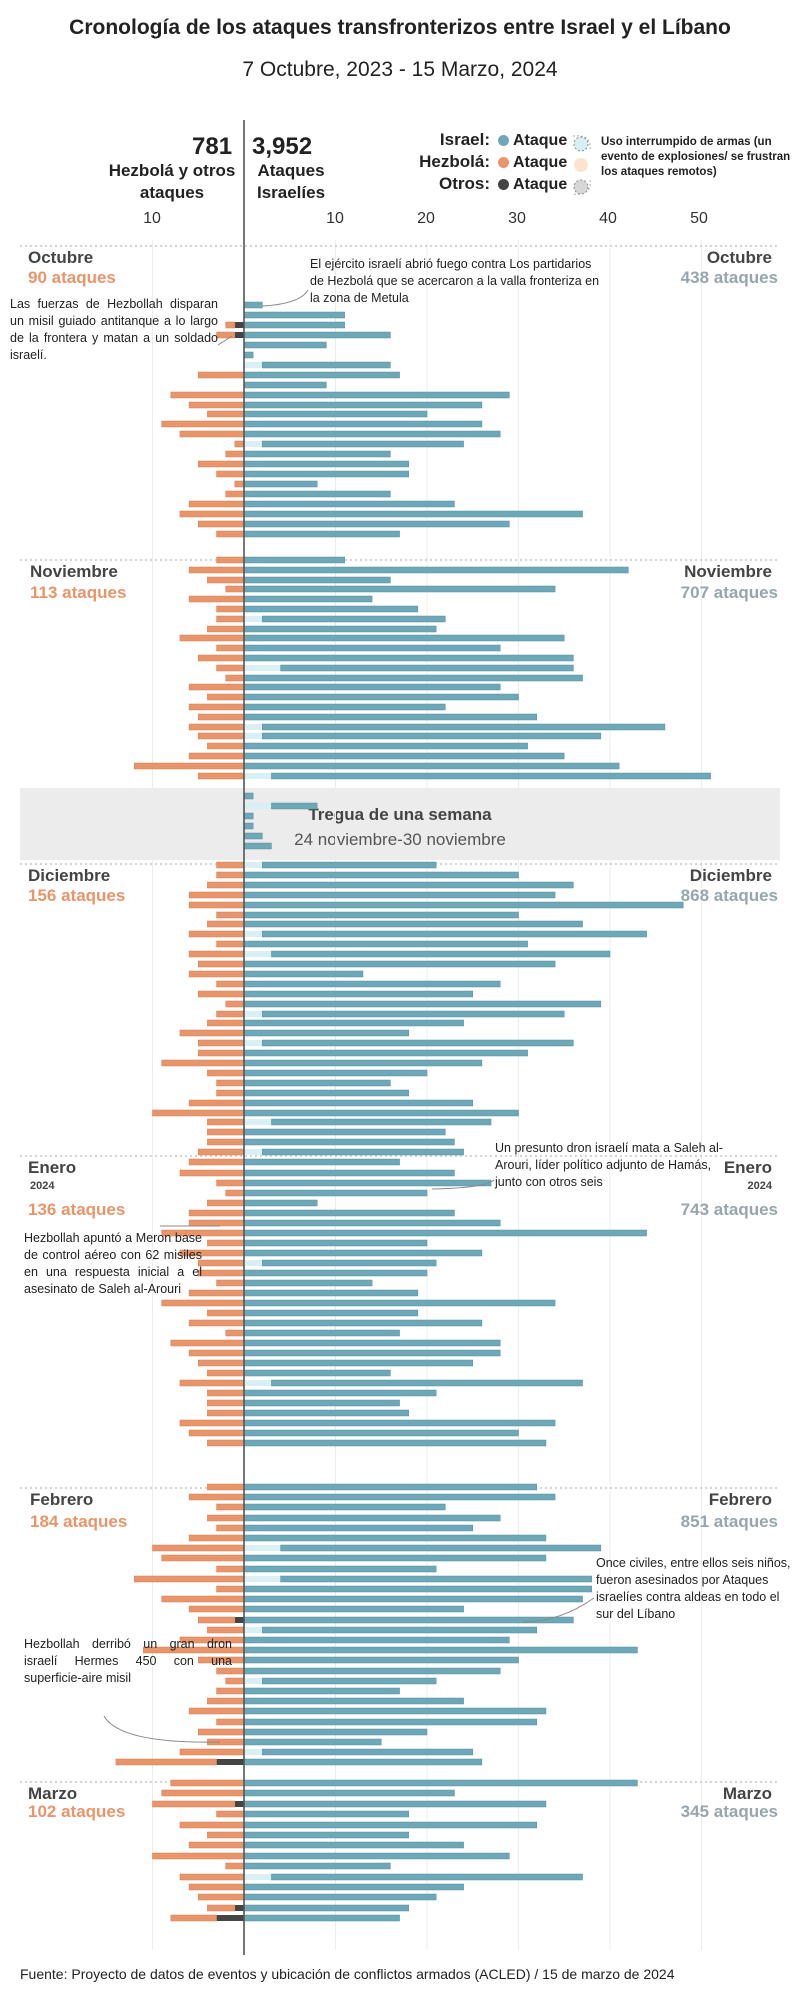  What do you see at coordinates (335, 218) in the screenshot?
I see `tick-right-10: 10` at bounding box center [335, 218].